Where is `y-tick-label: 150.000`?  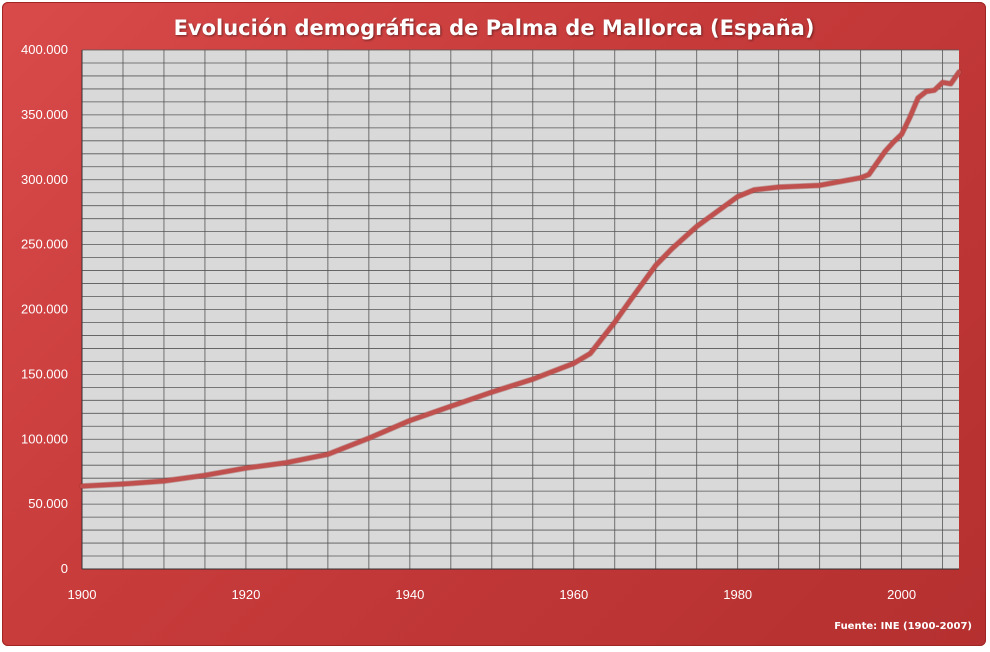 y-tick-label: 150.000 is located at coordinates (44, 373).